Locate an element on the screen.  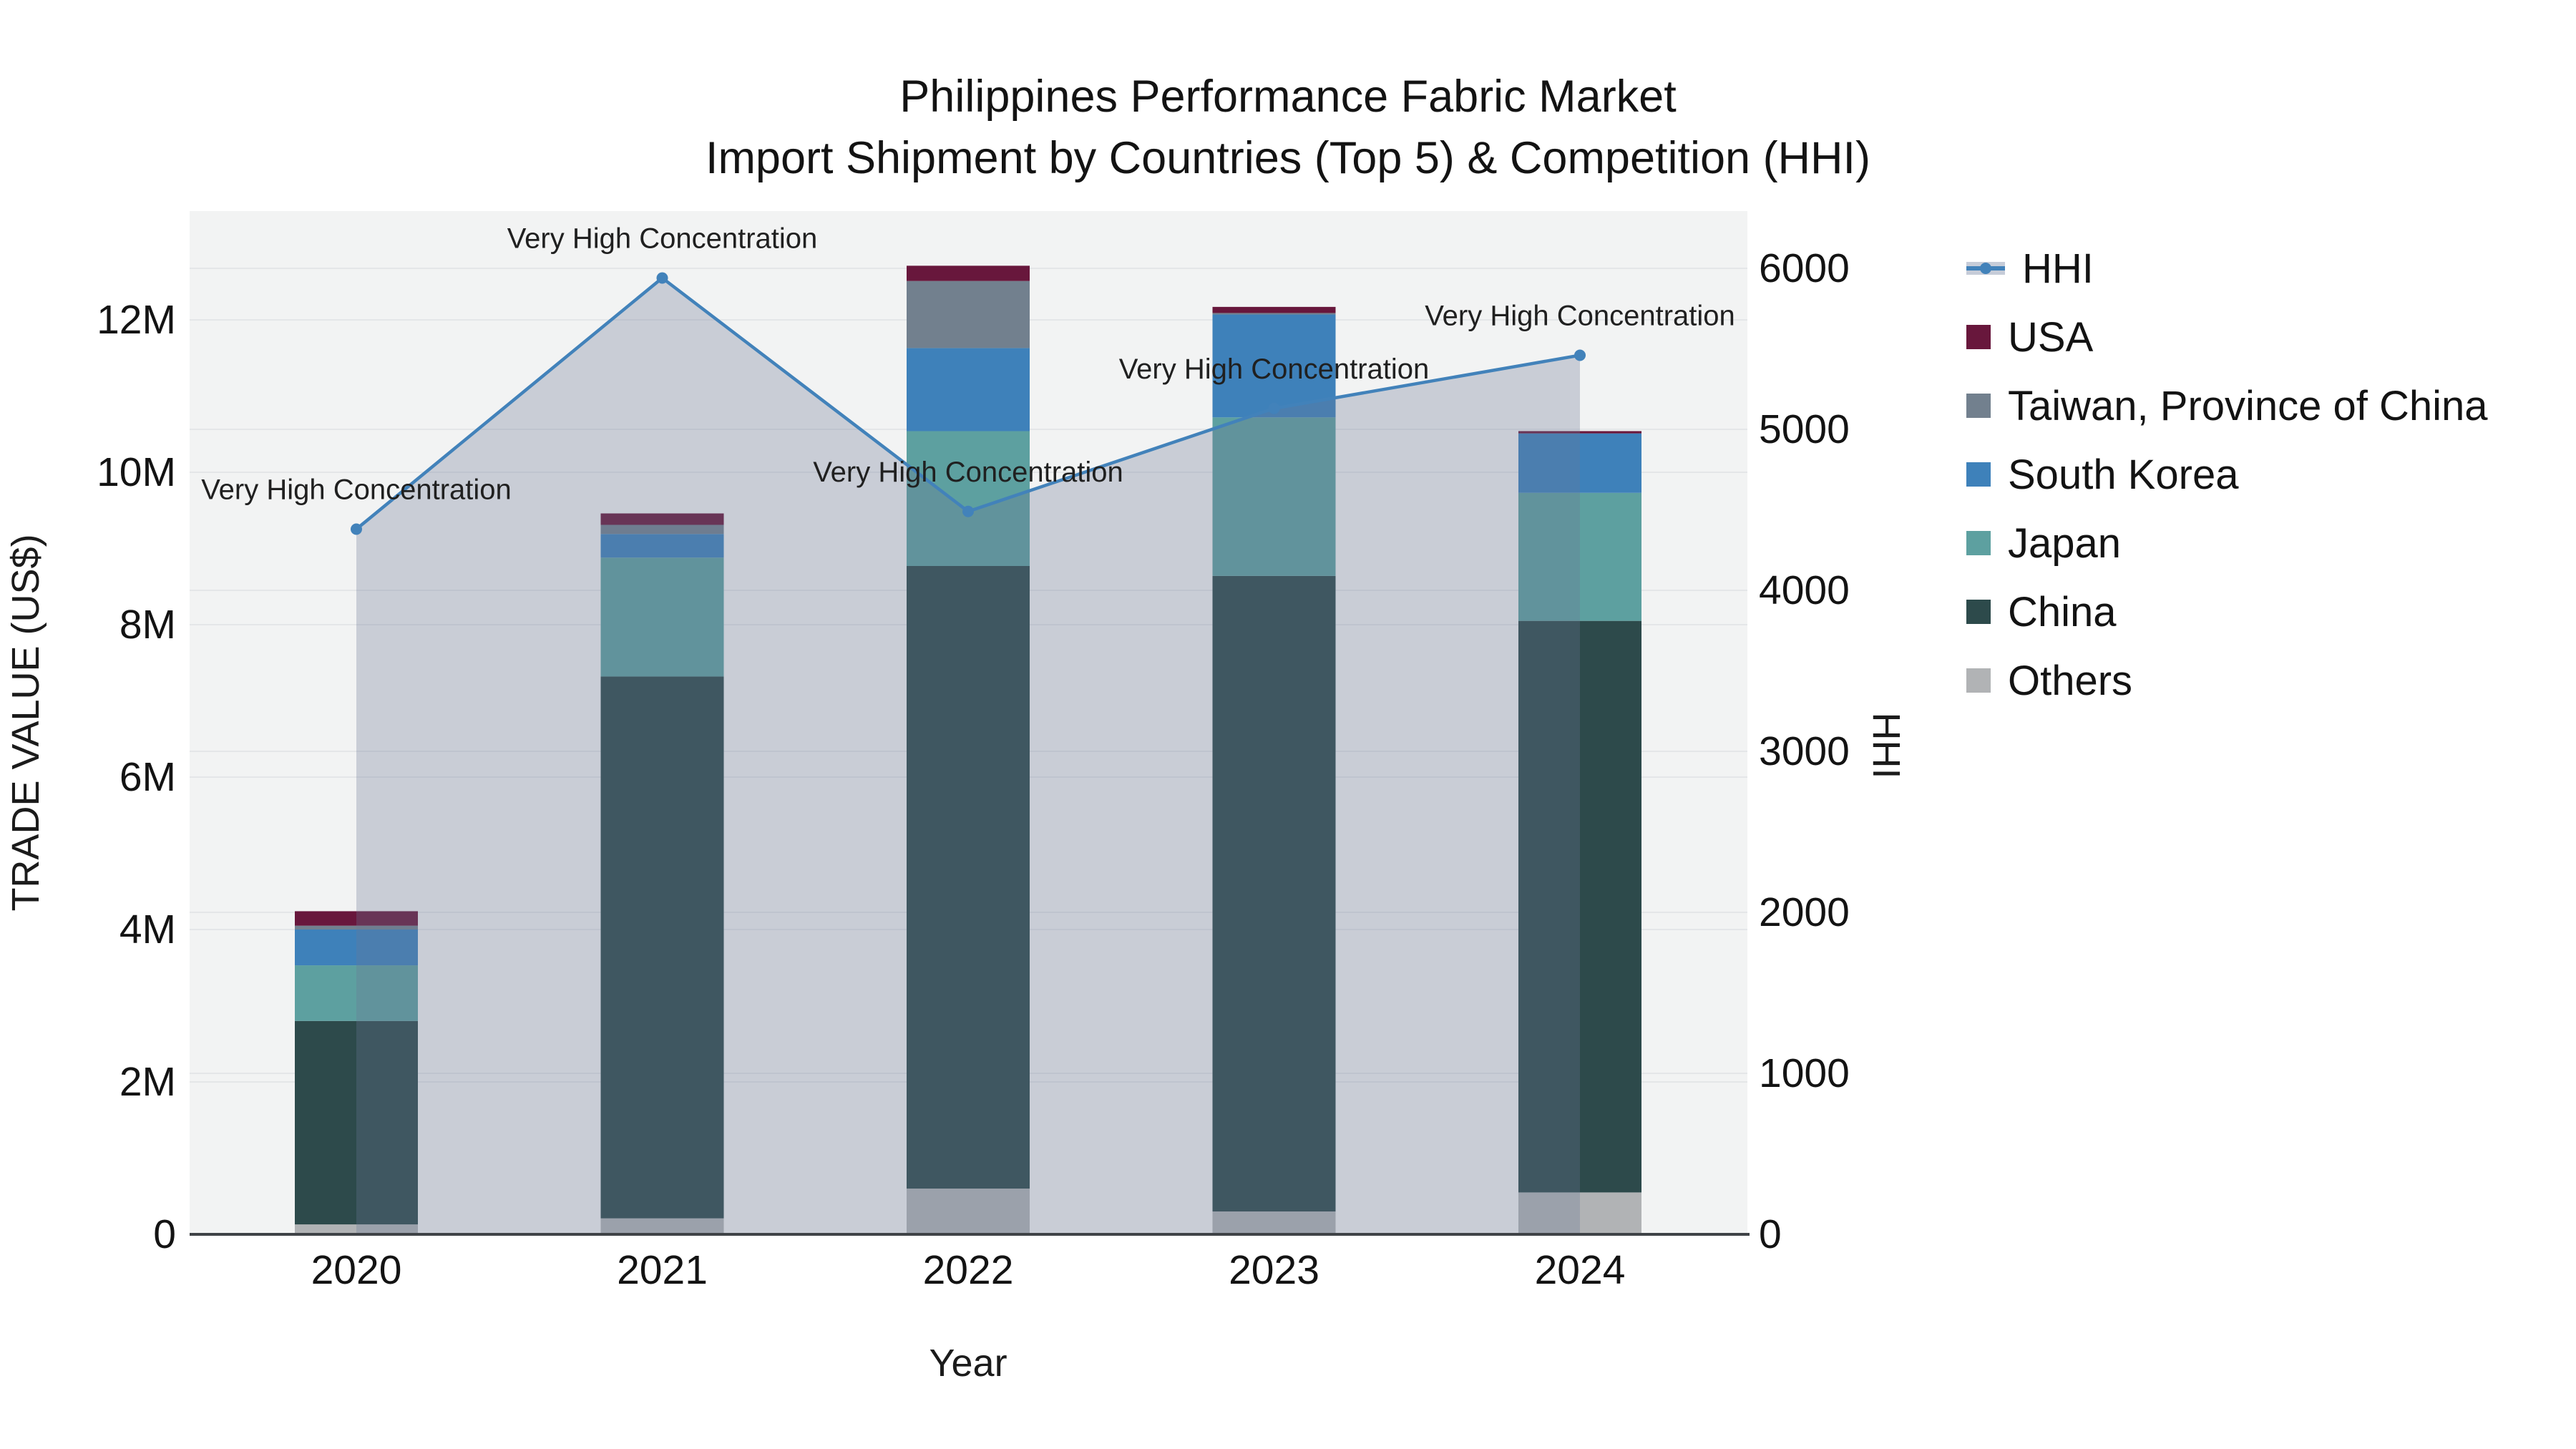
bar-segment-2024-japan is located at coordinates (1579, 556).